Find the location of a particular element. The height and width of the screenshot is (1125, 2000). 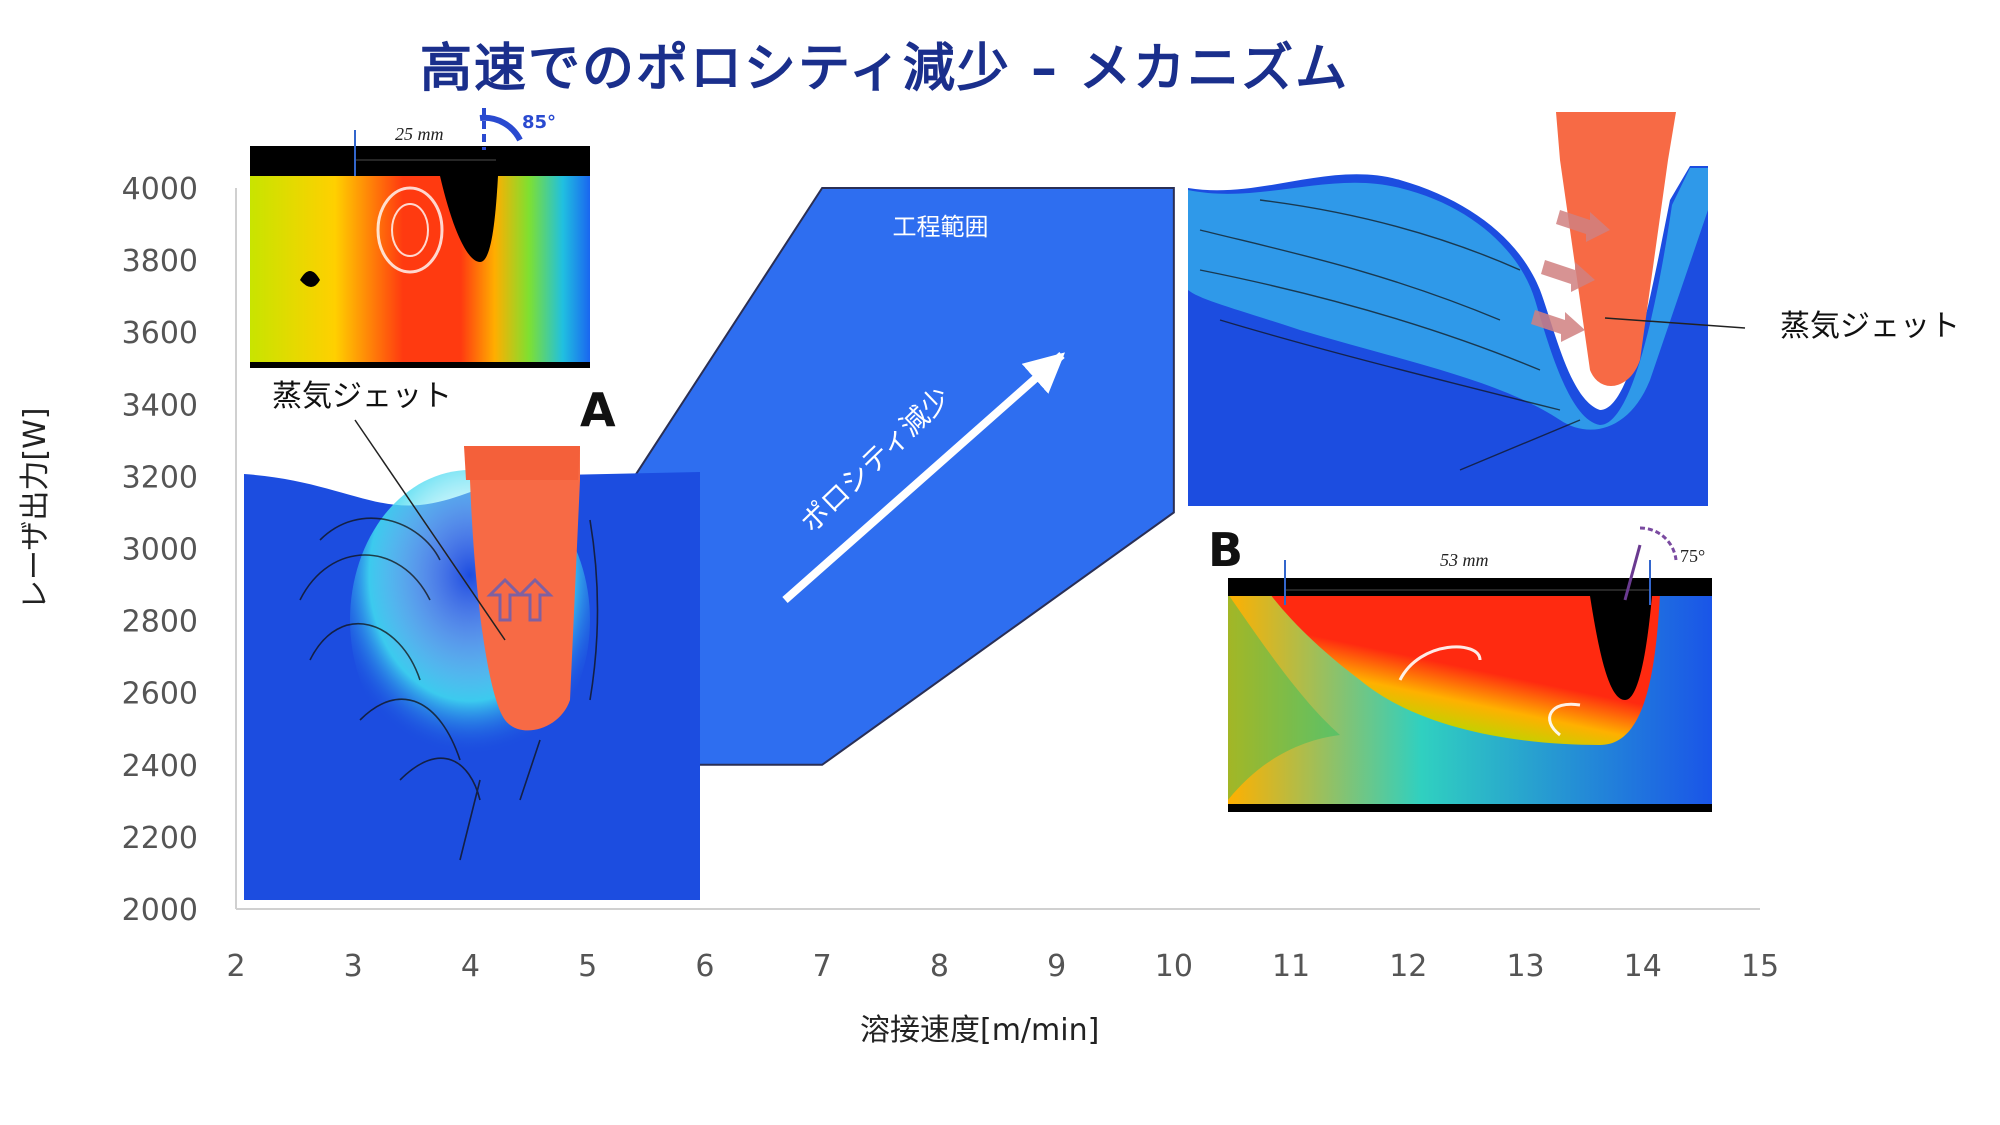

porosity-arrow is located at coordinates (923, 477).